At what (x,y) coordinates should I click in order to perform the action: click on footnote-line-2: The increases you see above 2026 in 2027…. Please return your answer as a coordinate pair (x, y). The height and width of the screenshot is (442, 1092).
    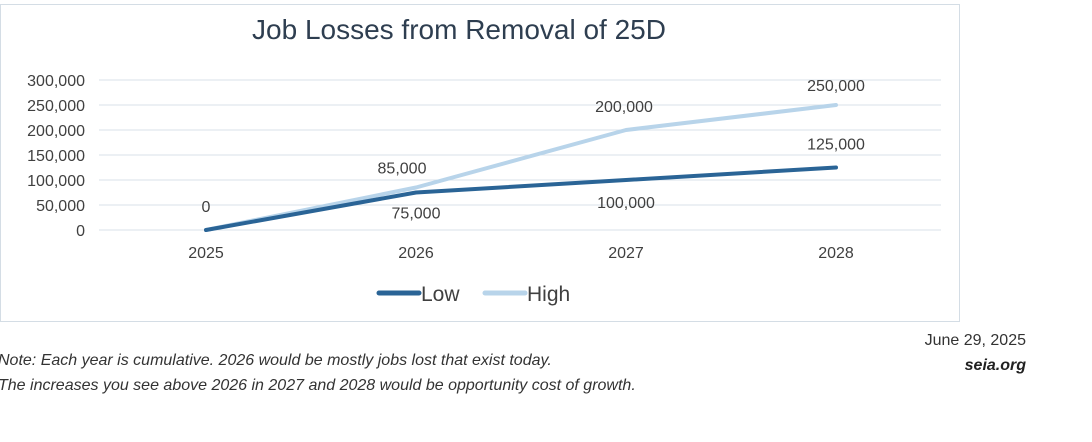
    Looking at the image, I should click on (318, 385).